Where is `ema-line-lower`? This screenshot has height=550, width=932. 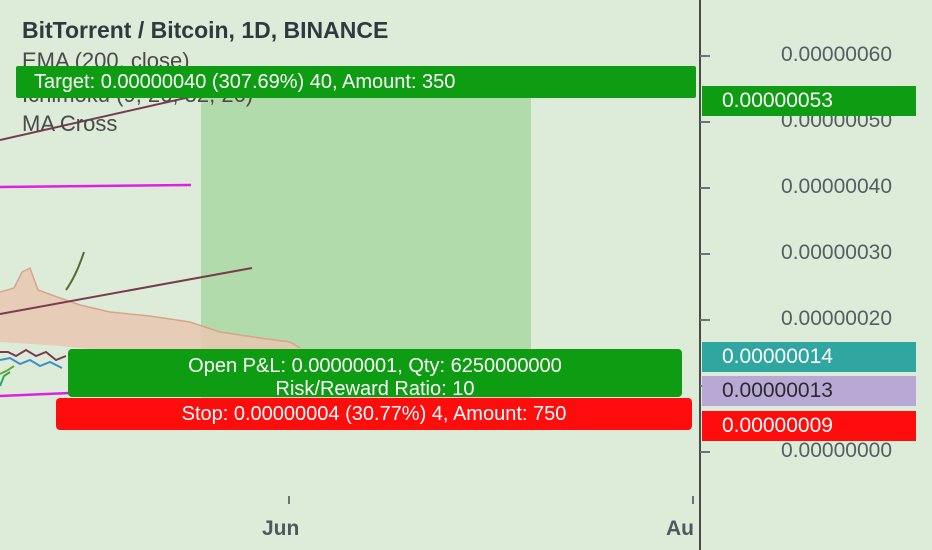 ema-line-lower is located at coordinates (35, 394).